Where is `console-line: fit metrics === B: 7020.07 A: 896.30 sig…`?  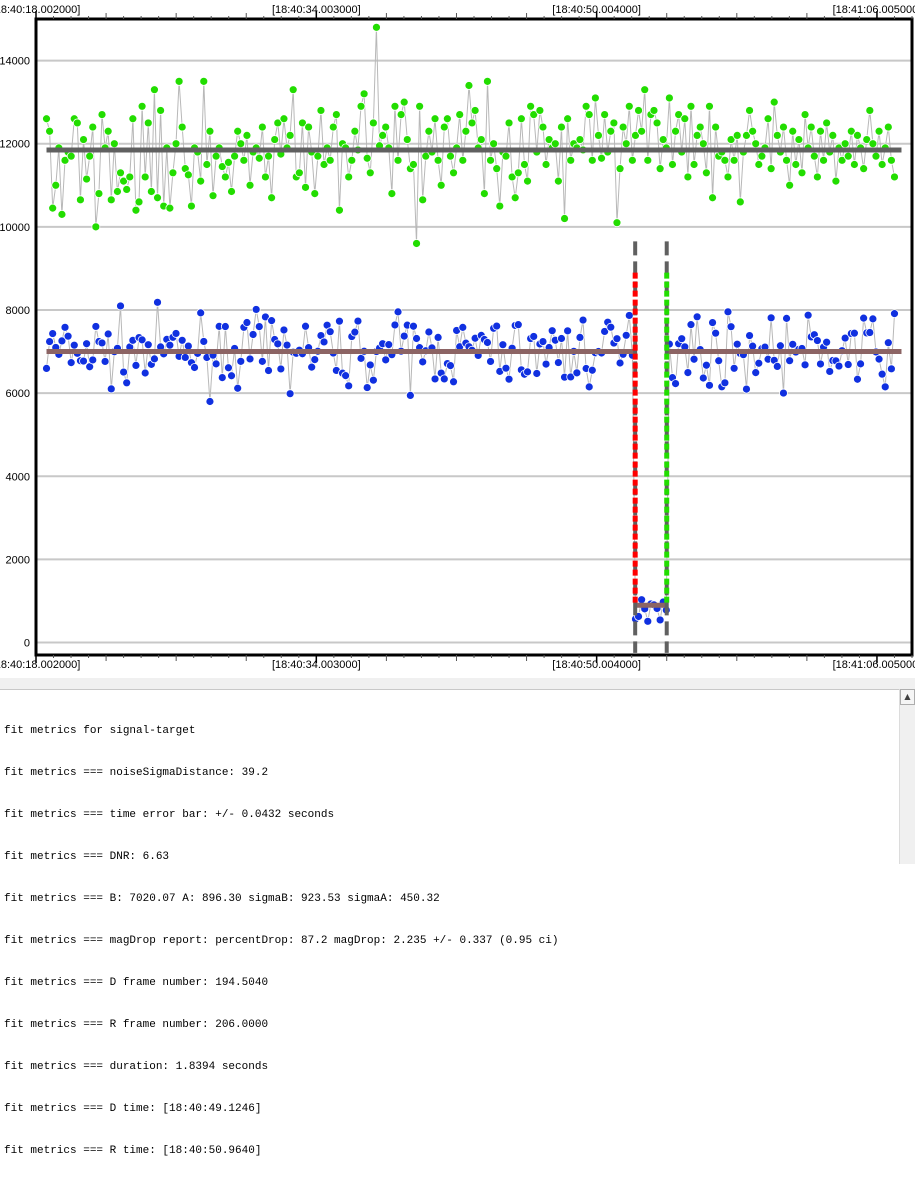
console-line: fit metrics === B: 7020.07 A: 896.30 sig… is located at coordinates (222, 899).